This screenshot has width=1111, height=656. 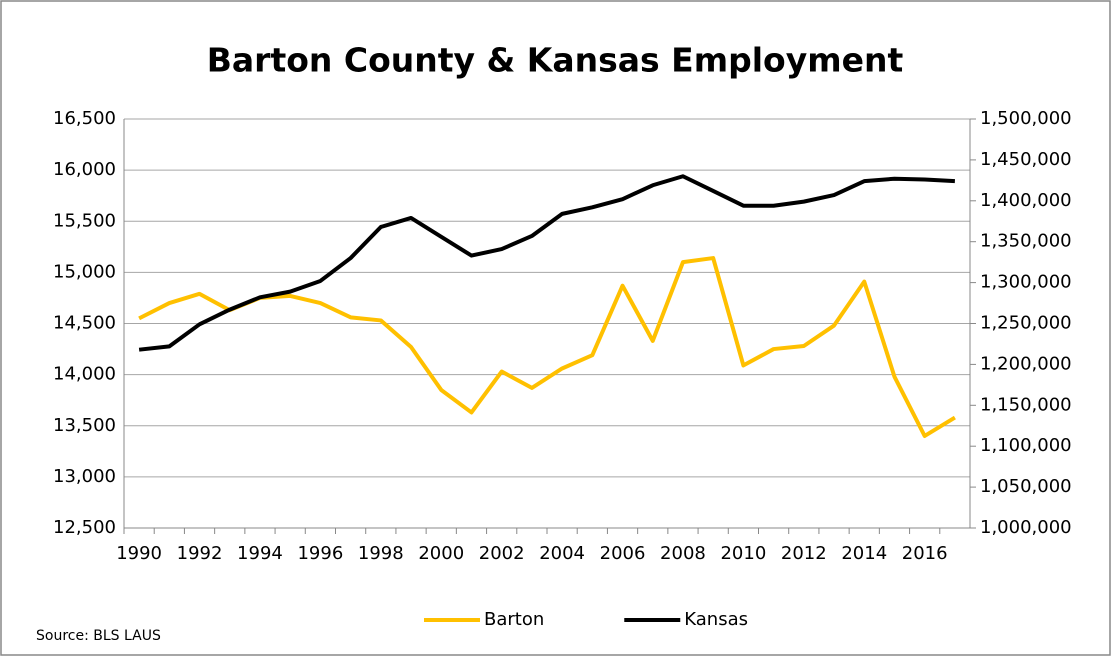 What do you see at coordinates (562, 553) in the screenshot?
I see `x-tick-label: 2004` at bounding box center [562, 553].